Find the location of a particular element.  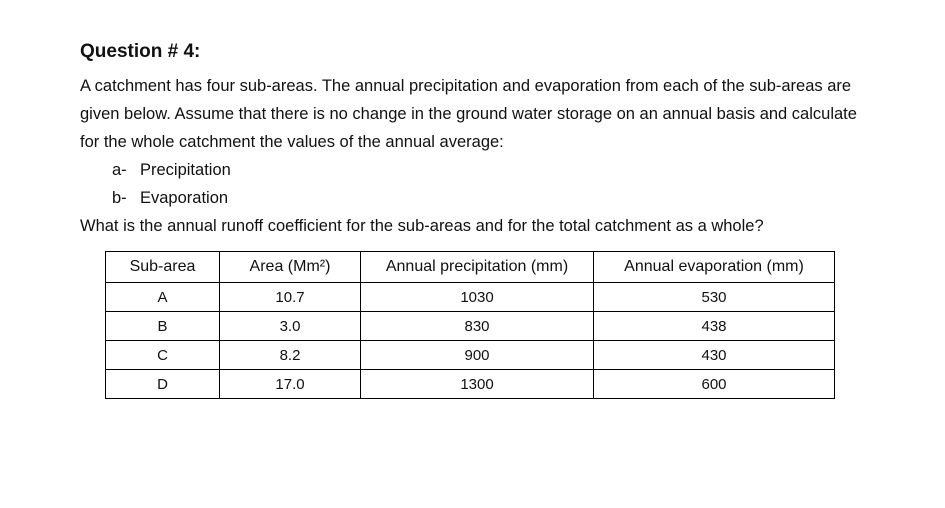

cell-area: 17.0 is located at coordinates (290, 384).